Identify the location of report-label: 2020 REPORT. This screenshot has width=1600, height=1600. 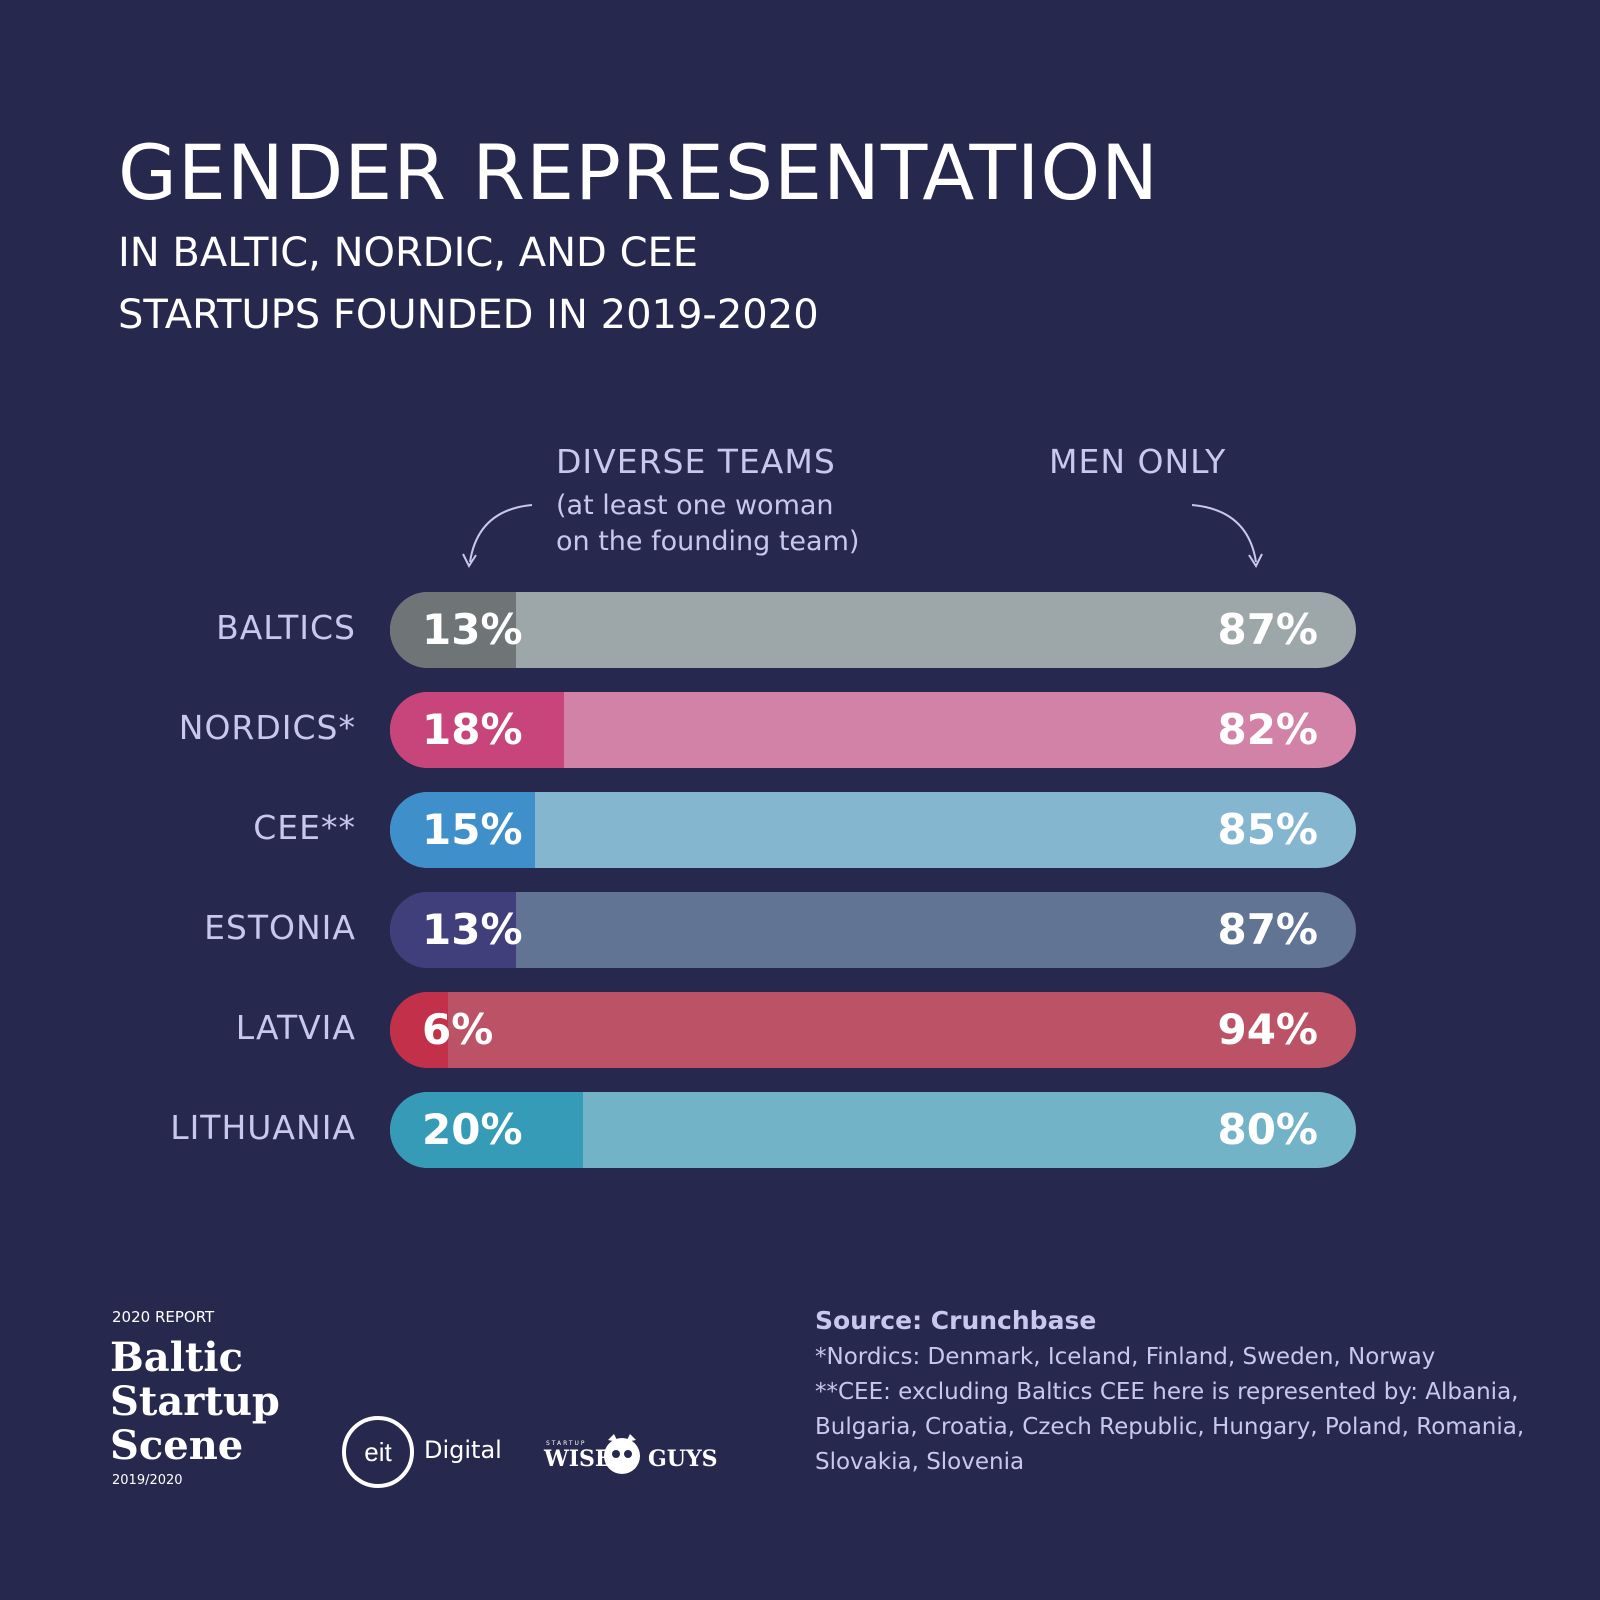
(163, 1317).